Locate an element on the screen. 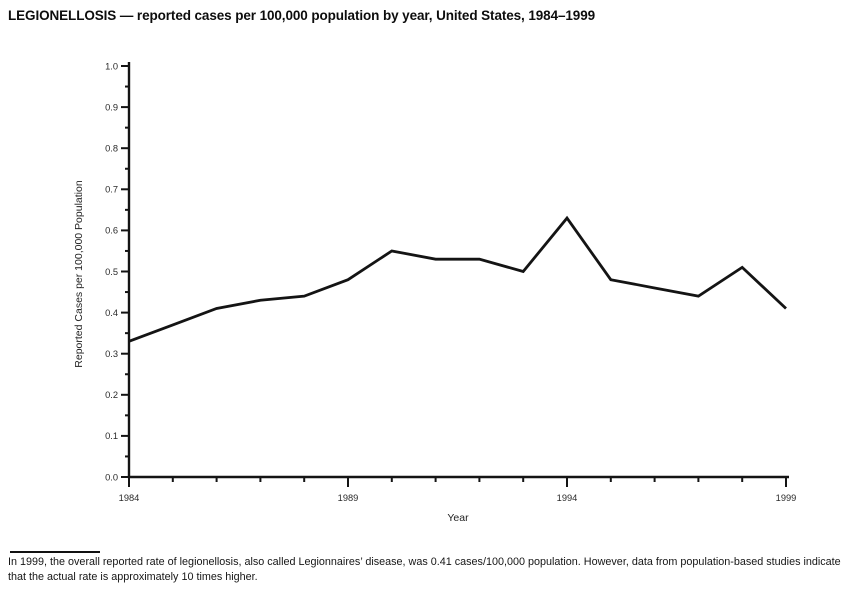 This screenshot has height=589, width=858. x-tick-label: 1984 is located at coordinates (129, 498).